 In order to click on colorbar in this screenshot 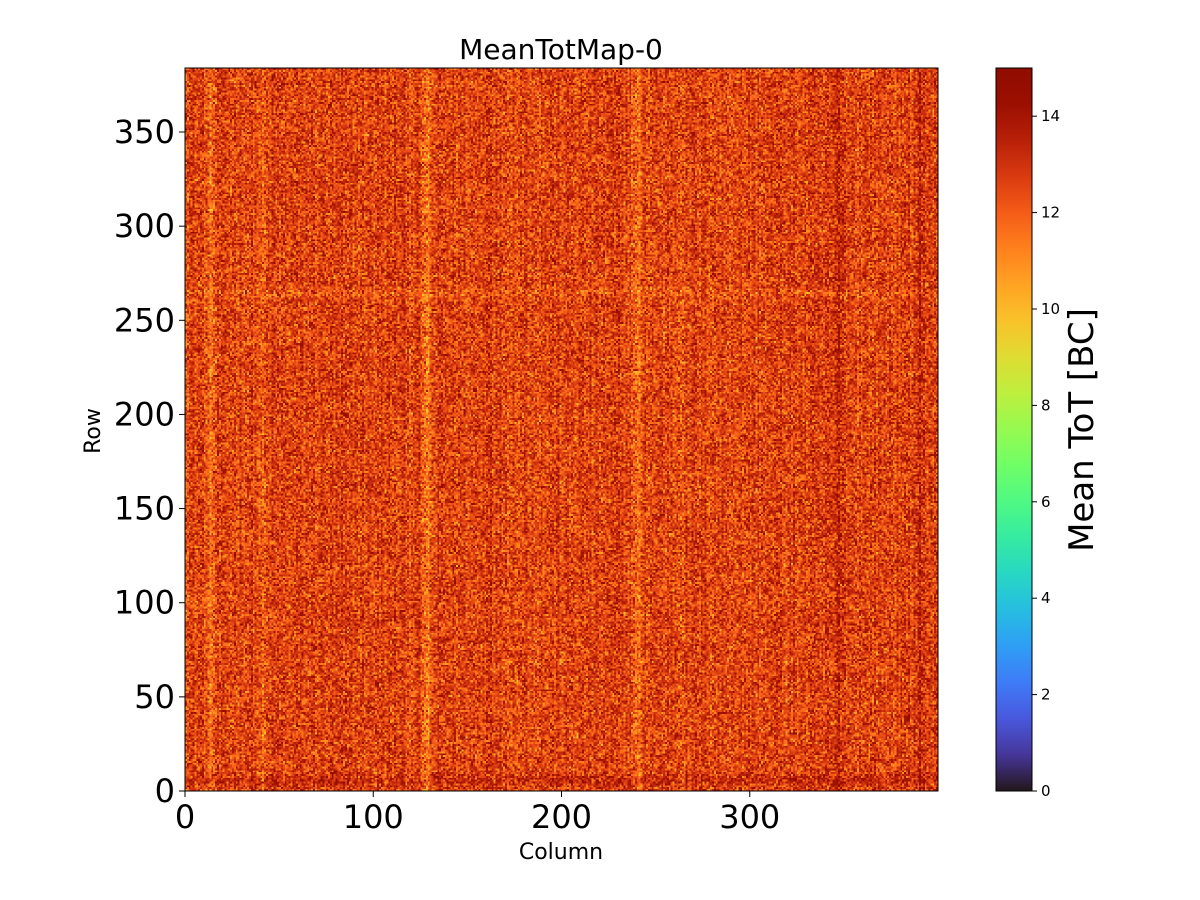, I will do `click(1014, 429)`.